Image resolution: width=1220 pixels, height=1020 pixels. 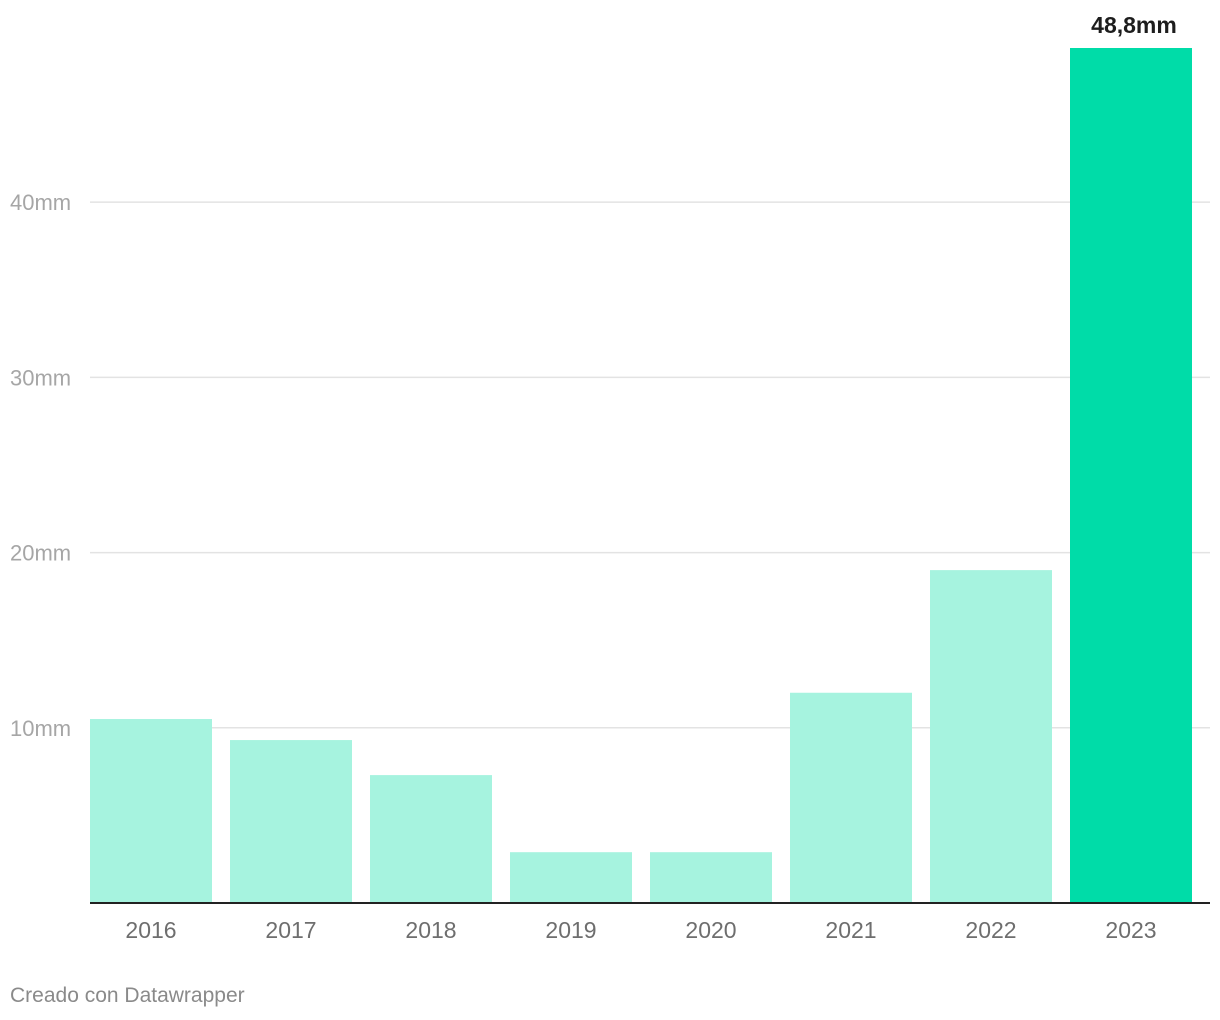 What do you see at coordinates (991, 736) in the screenshot?
I see `bar-2022` at bounding box center [991, 736].